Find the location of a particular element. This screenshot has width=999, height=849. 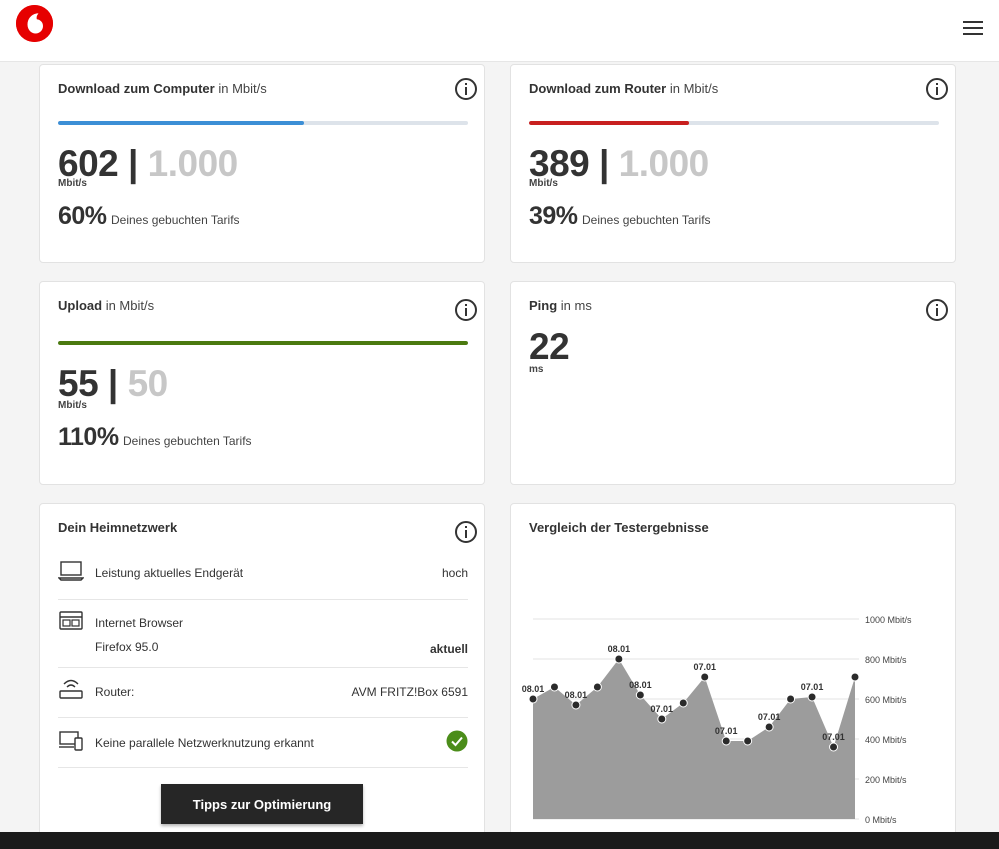

row-value: AVM FRITZ!Box 6591 is located at coordinates (409, 692).